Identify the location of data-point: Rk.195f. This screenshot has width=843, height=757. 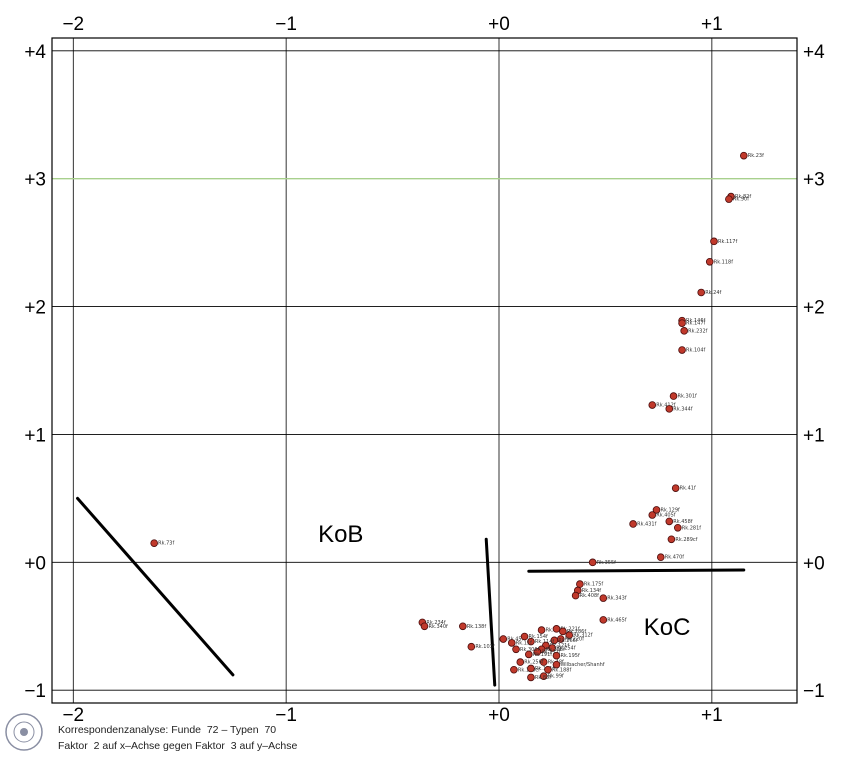
(566, 655).